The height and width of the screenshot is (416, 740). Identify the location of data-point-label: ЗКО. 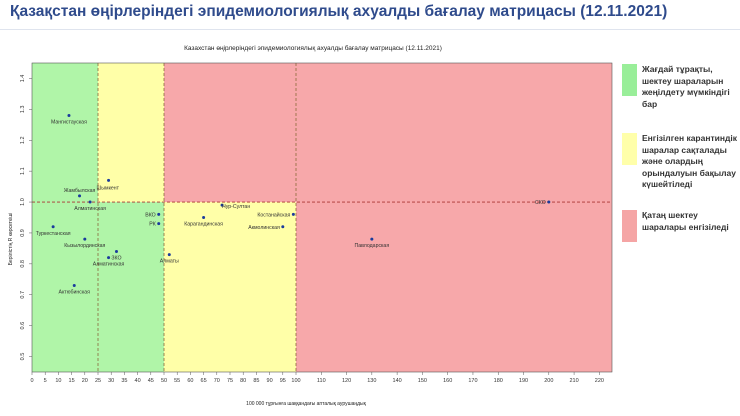
(116, 258).